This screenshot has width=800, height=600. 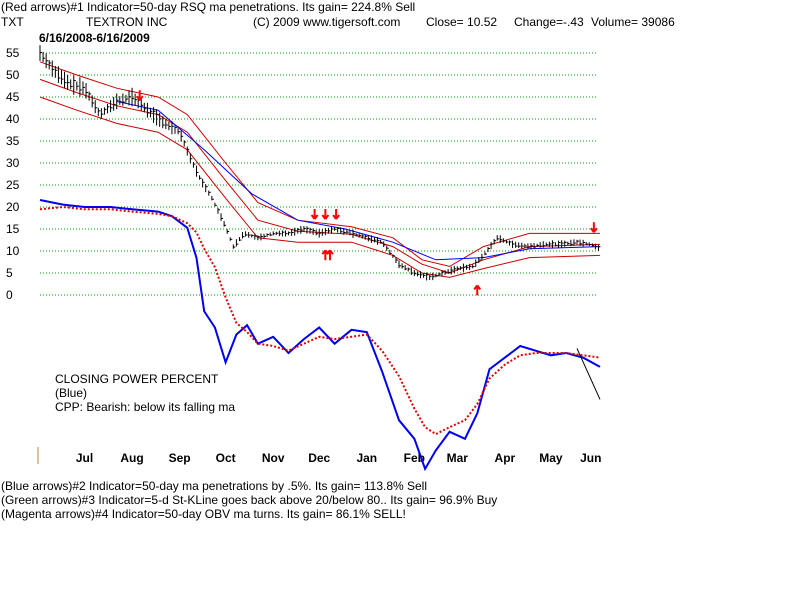 I want to click on x-tick-label: Oct, so click(x=226, y=458).